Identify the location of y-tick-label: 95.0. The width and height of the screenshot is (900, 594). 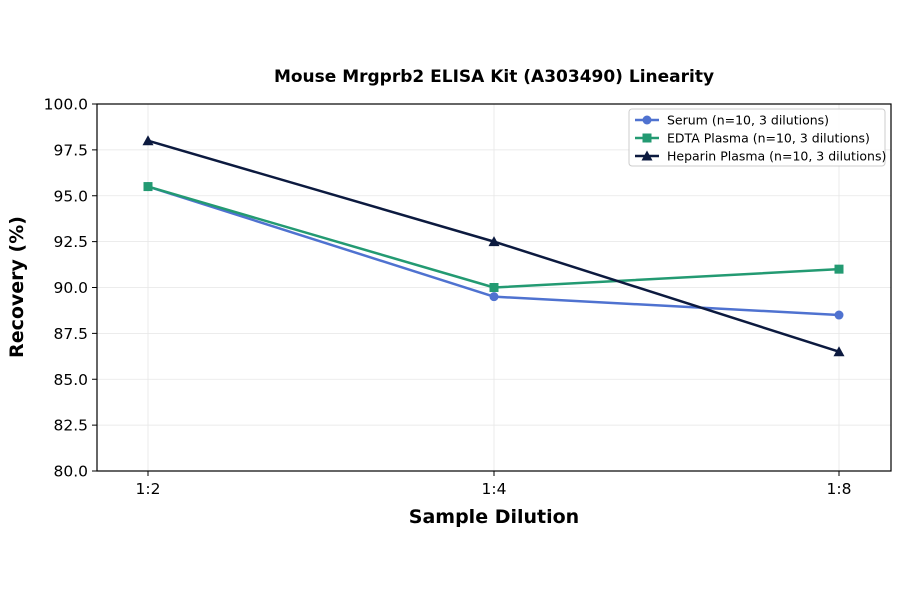
(70, 196).